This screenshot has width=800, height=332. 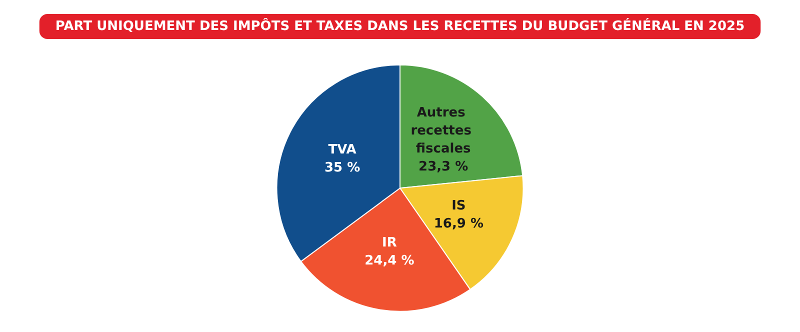 What do you see at coordinates (389, 242) in the screenshot?
I see `slice-label: IR` at bounding box center [389, 242].